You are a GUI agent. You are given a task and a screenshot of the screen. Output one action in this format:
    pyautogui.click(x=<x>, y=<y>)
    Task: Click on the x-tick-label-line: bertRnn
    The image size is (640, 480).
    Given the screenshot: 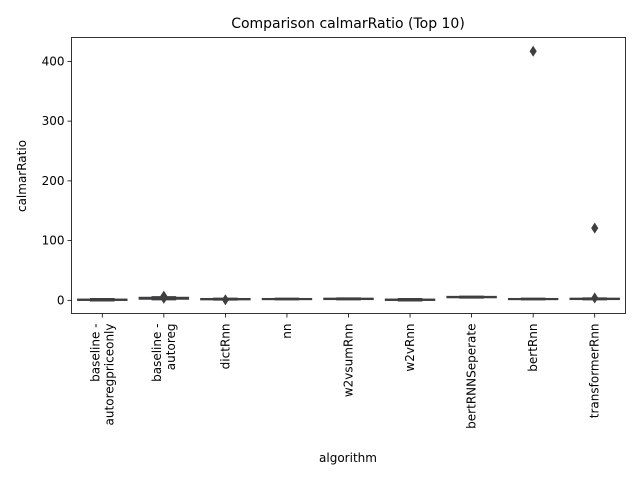 What is the action you would take?
    pyautogui.click(x=533, y=348)
    